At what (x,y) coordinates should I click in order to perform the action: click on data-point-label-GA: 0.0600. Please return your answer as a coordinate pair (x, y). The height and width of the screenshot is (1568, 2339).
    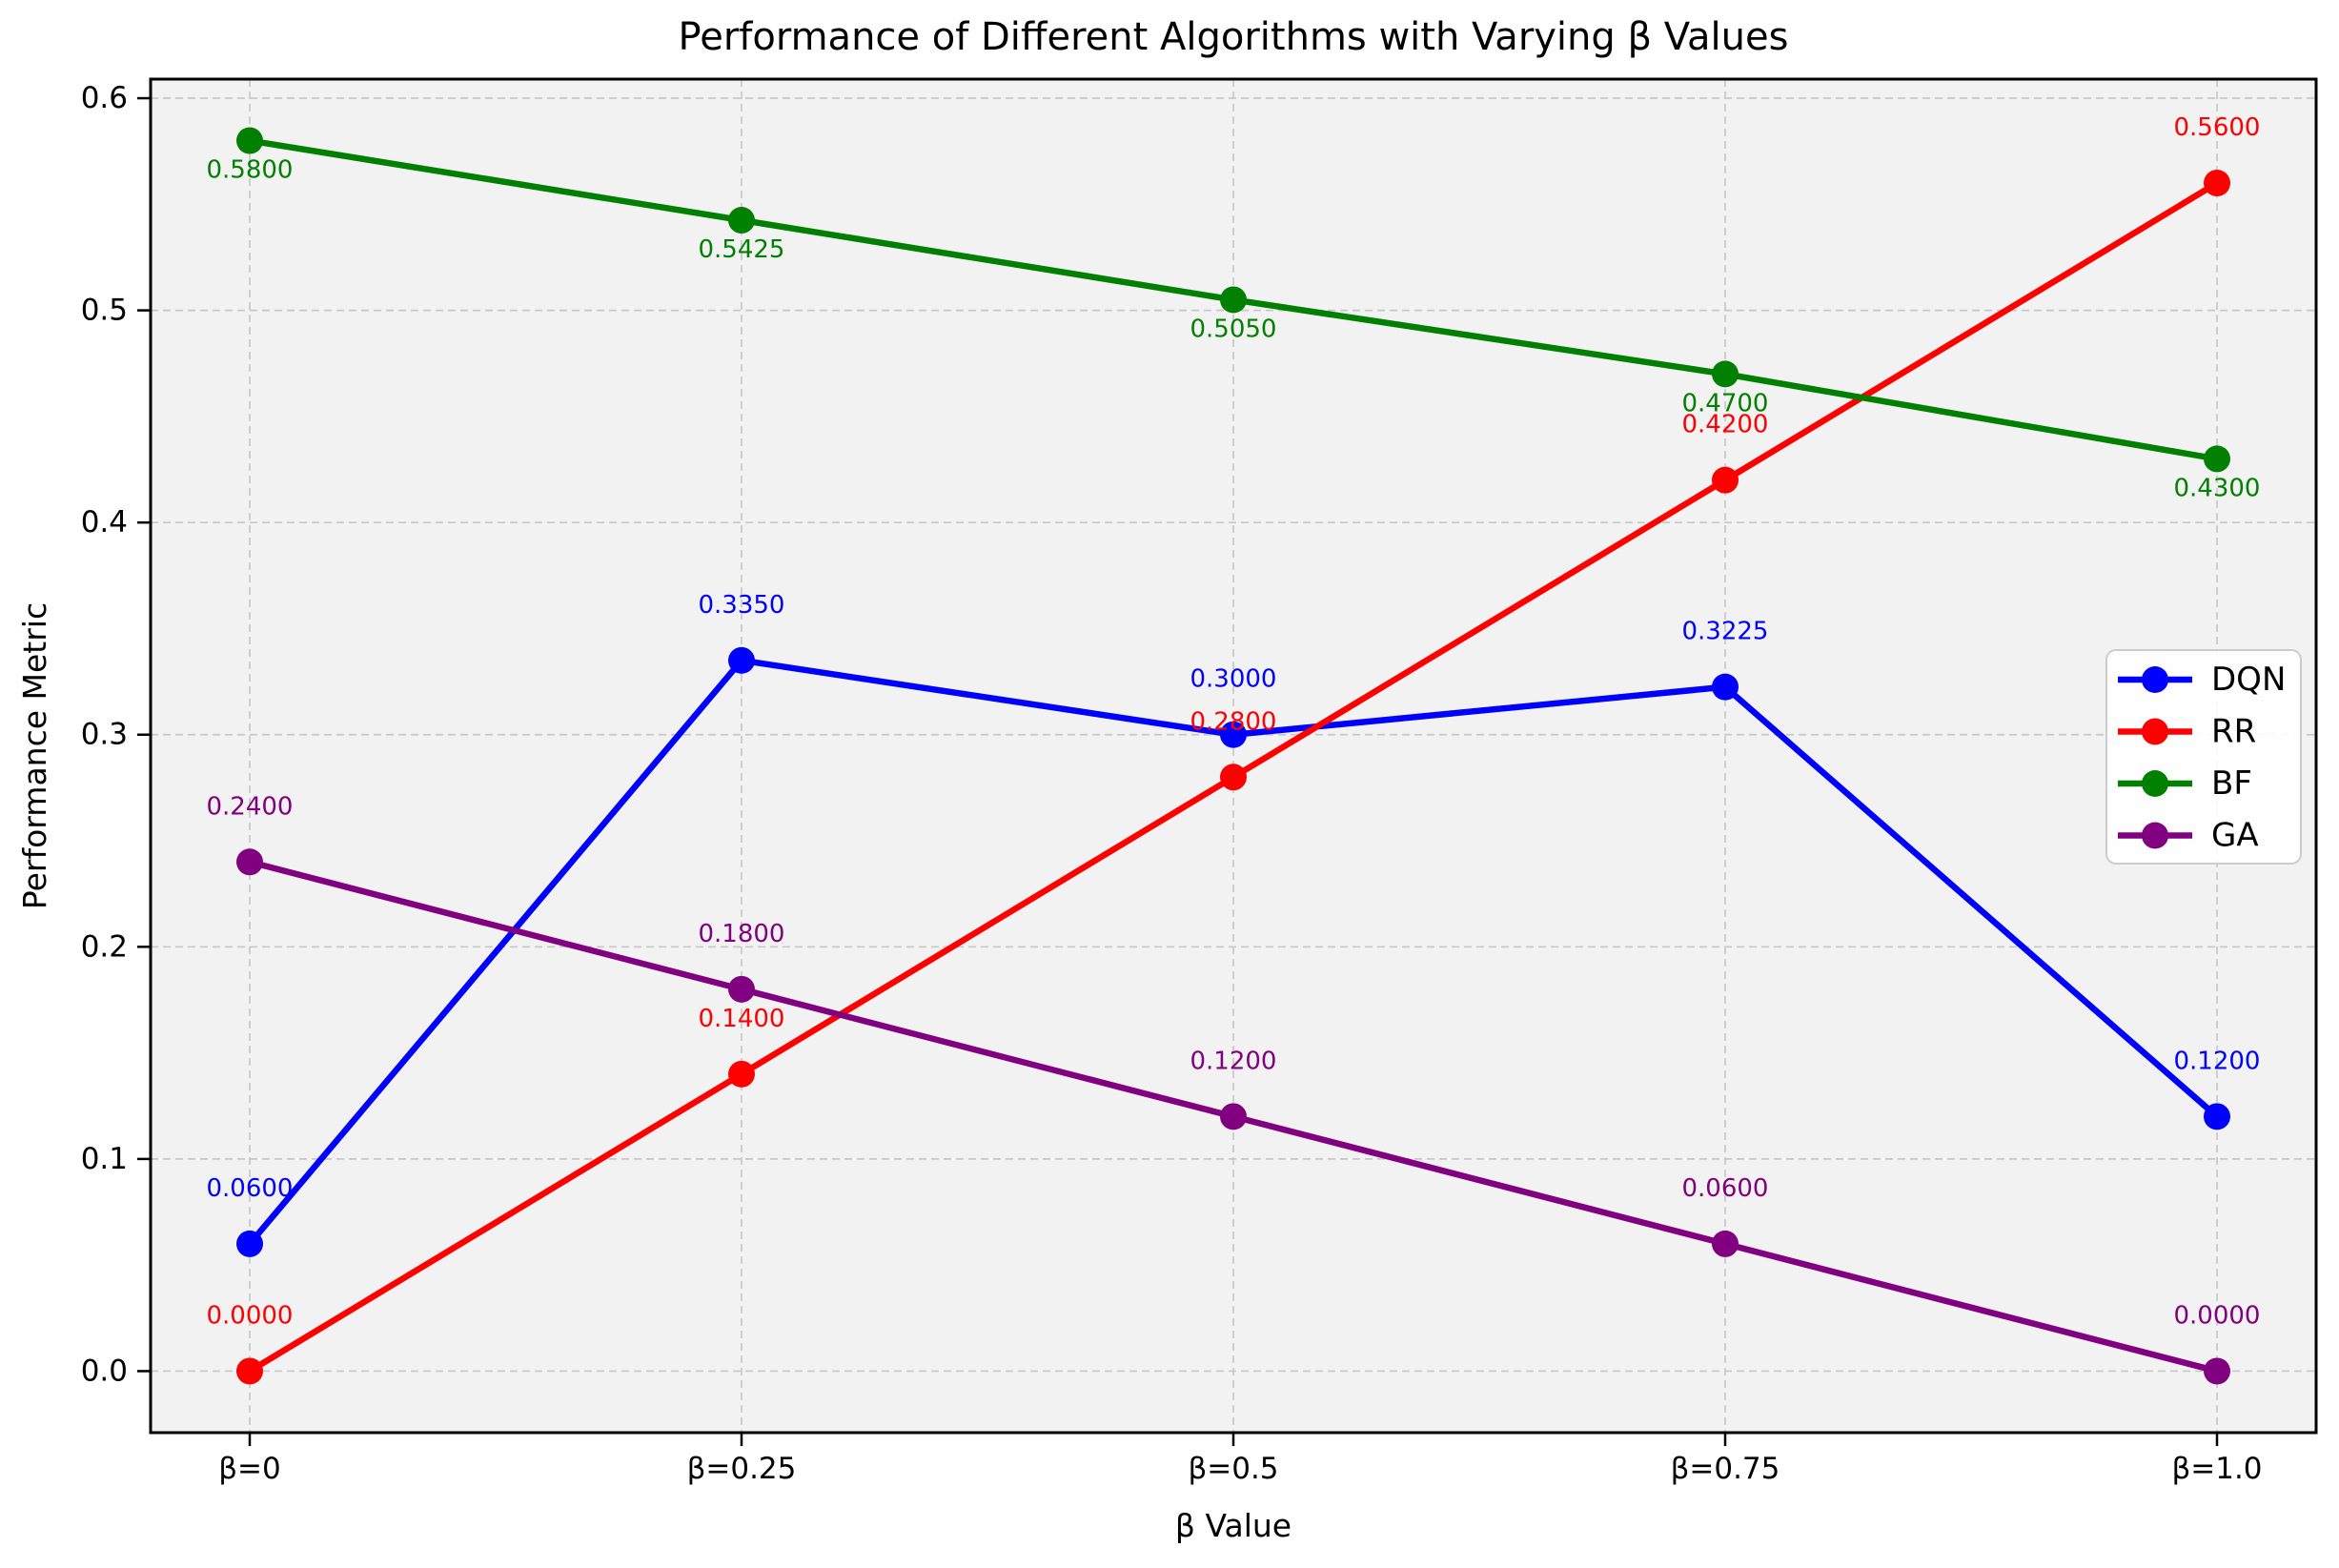
    Looking at the image, I should click on (1725, 1188).